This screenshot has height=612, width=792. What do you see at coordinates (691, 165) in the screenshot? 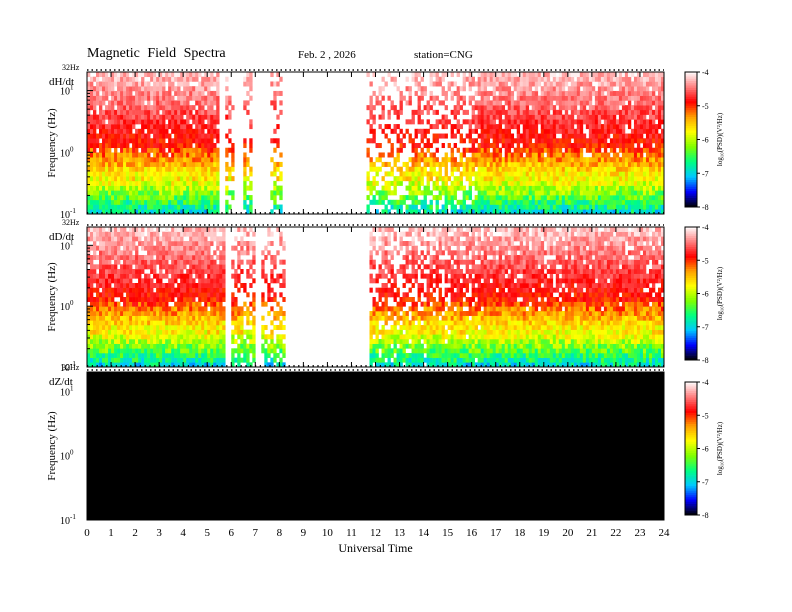
I see `colorbar-step` at bounding box center [691, 165].